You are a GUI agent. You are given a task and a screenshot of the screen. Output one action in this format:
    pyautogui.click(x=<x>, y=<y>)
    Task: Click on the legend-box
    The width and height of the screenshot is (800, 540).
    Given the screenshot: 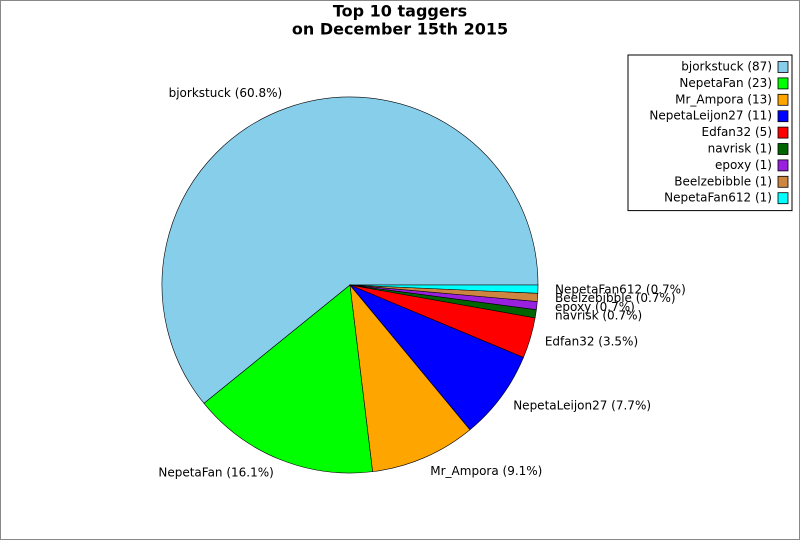 What is the action you would take?
    pyautogui.click(x=710, y=133)
    